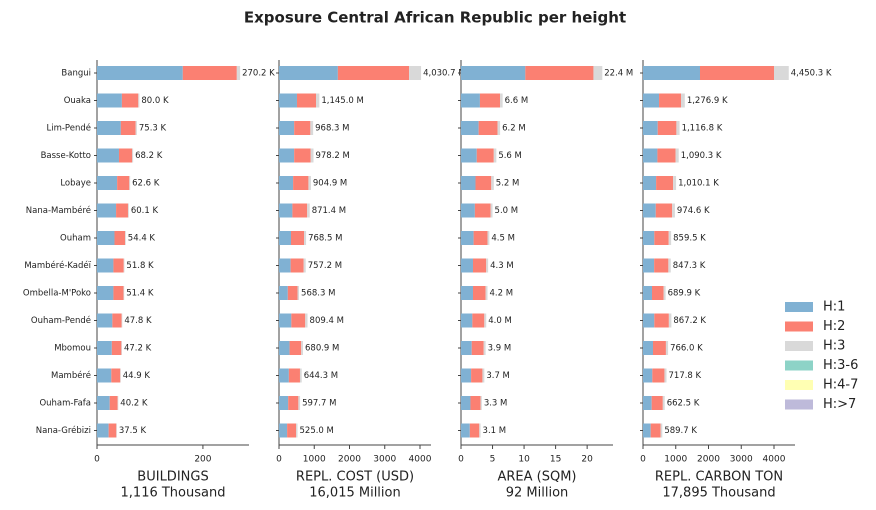 This screenshot has width=876, height=510. What do you see at coordinates (840, 385) in the screenshot?
I see `legend-label: H:4-7` at bounding box center [840, 385].